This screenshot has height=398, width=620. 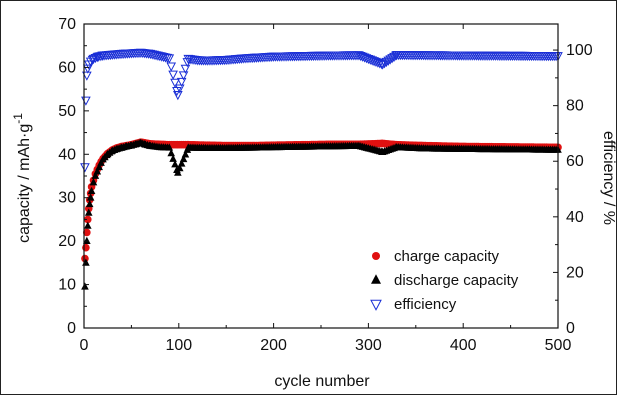 What do you see at coordinates (463, 345) in the screenshot?
I see `x-tick-label: 400` at bounding box center [463, 345].